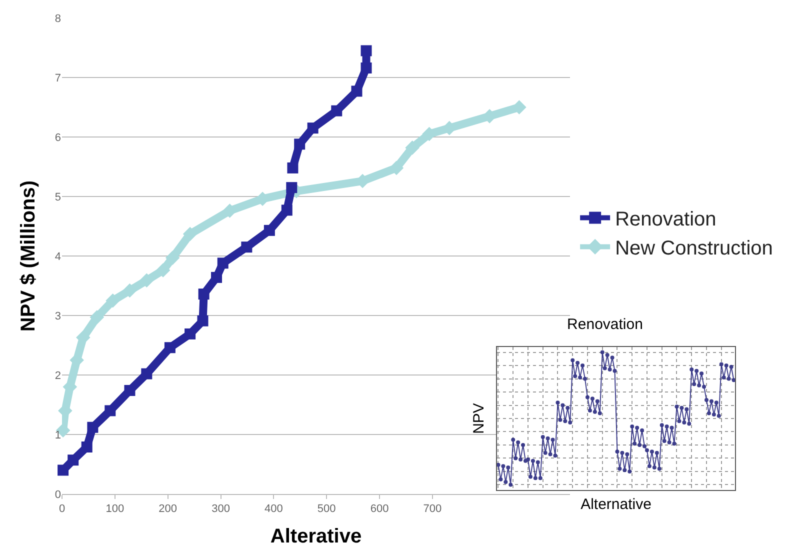 The width and height of the screenshot is (809, 559). I want to click on x-tick-label: 500, so click(326, 509).